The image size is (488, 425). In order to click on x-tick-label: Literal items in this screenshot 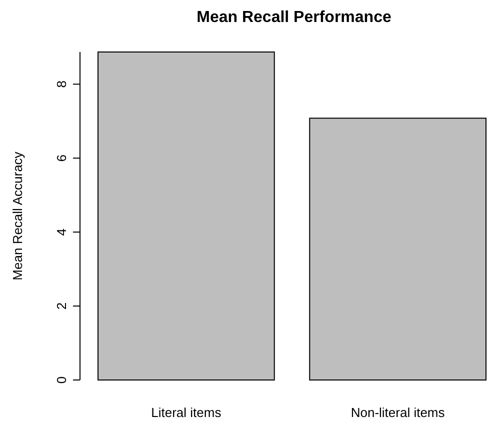, I will do `click(186, 412)`.